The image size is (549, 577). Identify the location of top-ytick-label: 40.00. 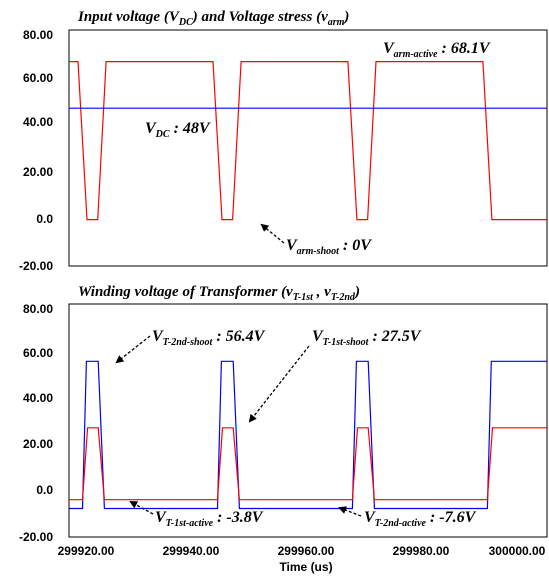
(38, 122).